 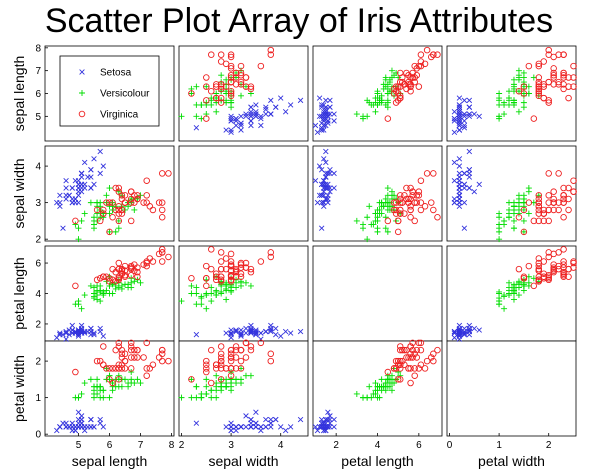 I want to click on point-versicolour-18-r1c2, so click(x=387, y=231).